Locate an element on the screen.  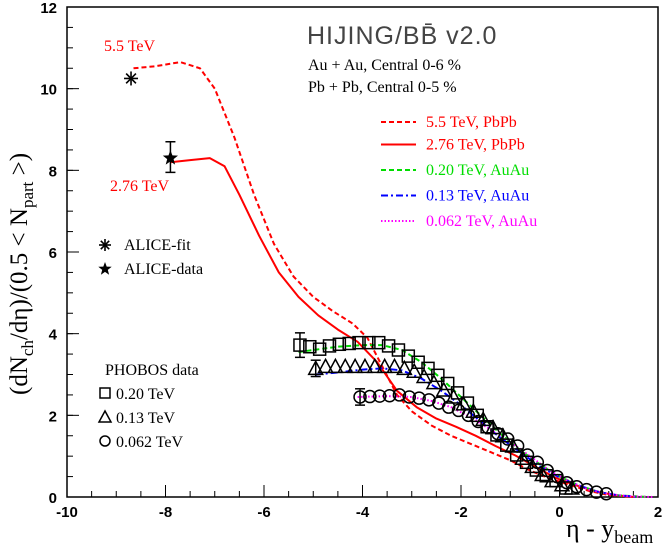
error-bar is located at coordinates (299, 345).